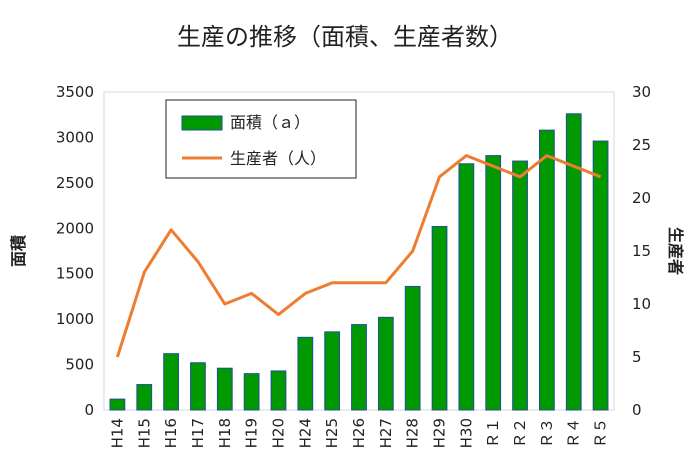  Describe the element at coordinates (278, 158) in the screenshot. I see `legend-label-producers: 生産者（人）` at that location.